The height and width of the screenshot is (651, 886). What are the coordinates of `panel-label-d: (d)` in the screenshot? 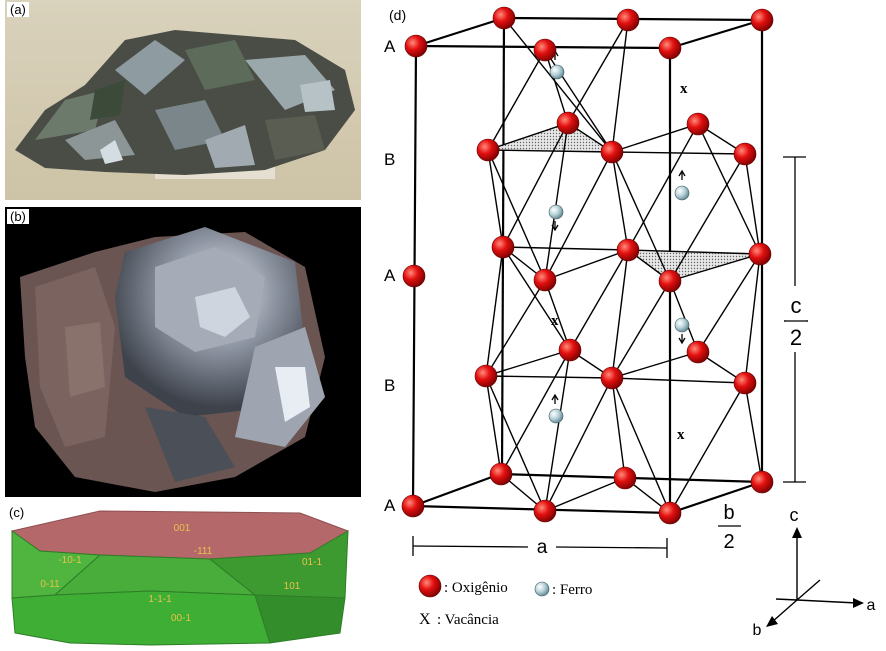 It's located at (397, 15).